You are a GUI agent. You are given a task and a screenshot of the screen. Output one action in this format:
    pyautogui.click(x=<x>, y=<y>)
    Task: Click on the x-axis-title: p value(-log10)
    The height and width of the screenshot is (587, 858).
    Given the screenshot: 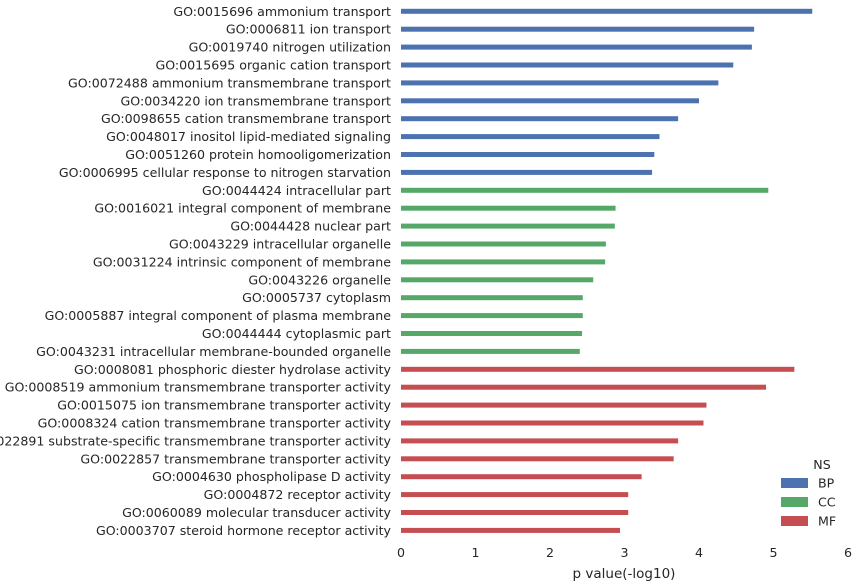 What is the action you would take?
    pyautogui.click(x=624, y=574)
    